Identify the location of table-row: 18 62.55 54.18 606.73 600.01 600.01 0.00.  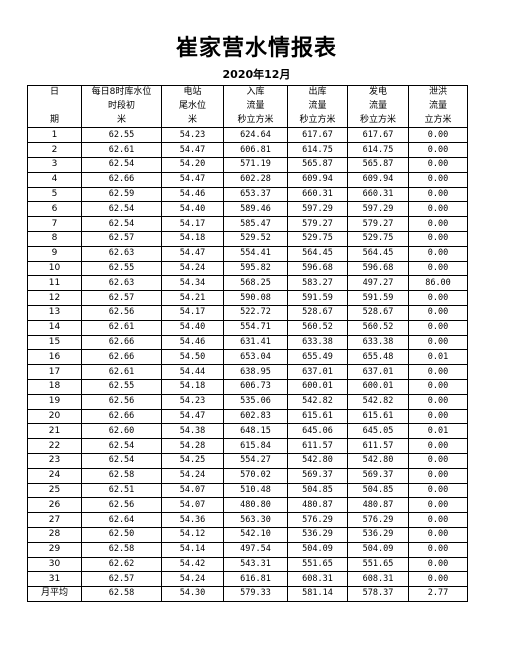
(247, 386).